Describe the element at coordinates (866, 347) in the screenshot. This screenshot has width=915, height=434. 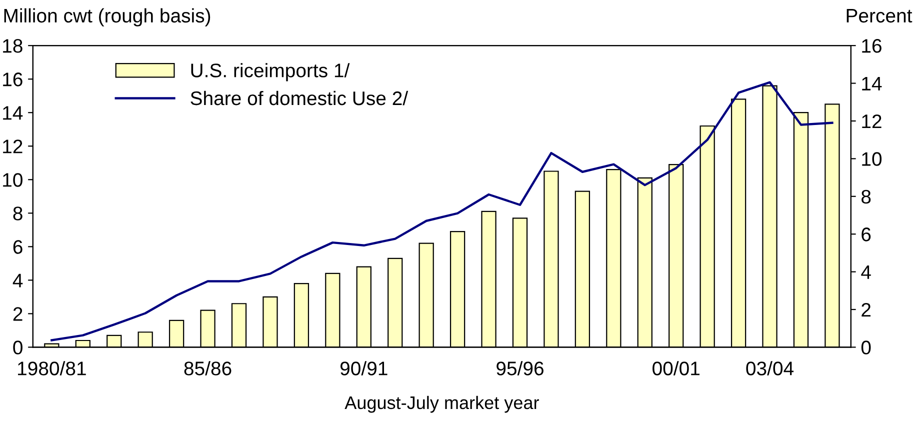
I see `y2-tick-label: 0` at that location.